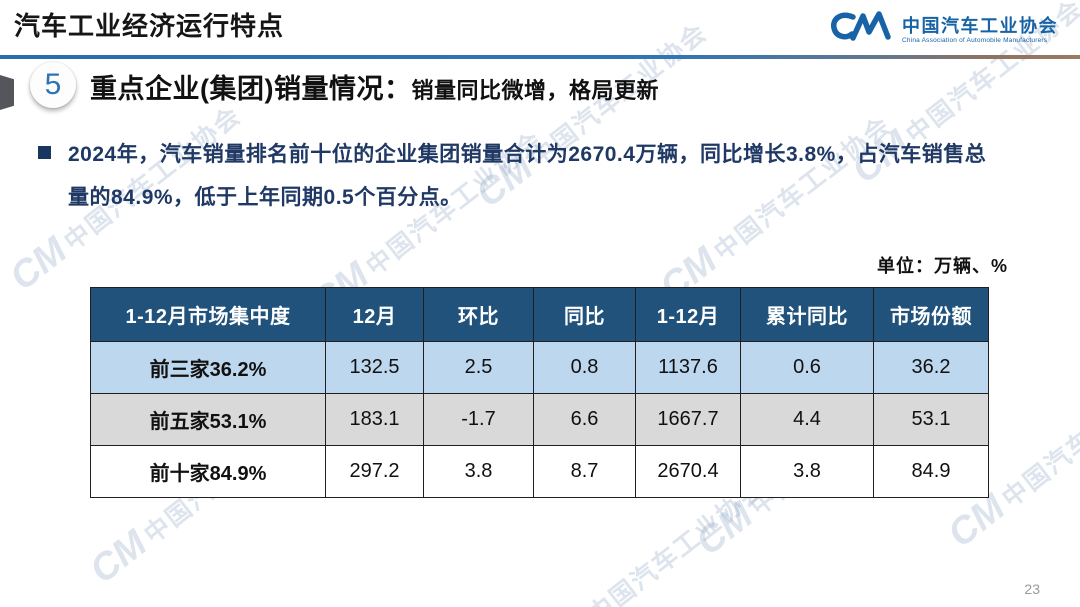 This screenshot has width=1080, height=607. I want to click on table-cell: 2670.4, so click(688, 471).